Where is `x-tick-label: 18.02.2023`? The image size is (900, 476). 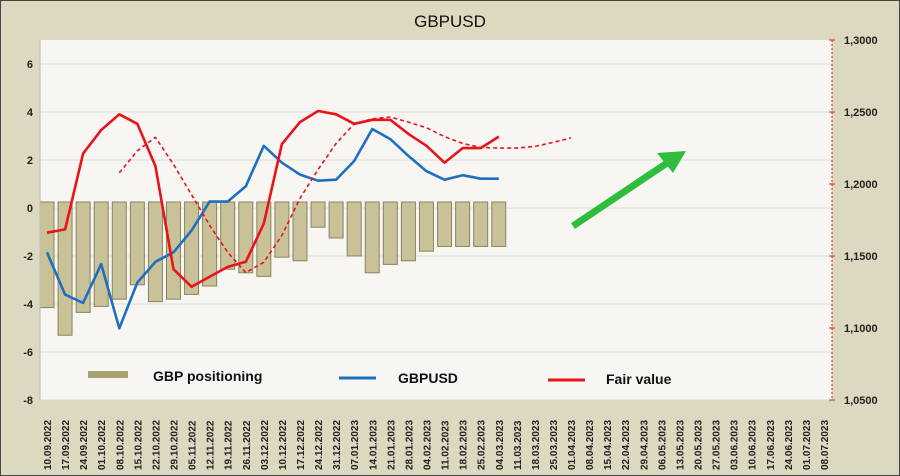 x-tick-label: 18.02.2023 is located at coordinates (464, 445).